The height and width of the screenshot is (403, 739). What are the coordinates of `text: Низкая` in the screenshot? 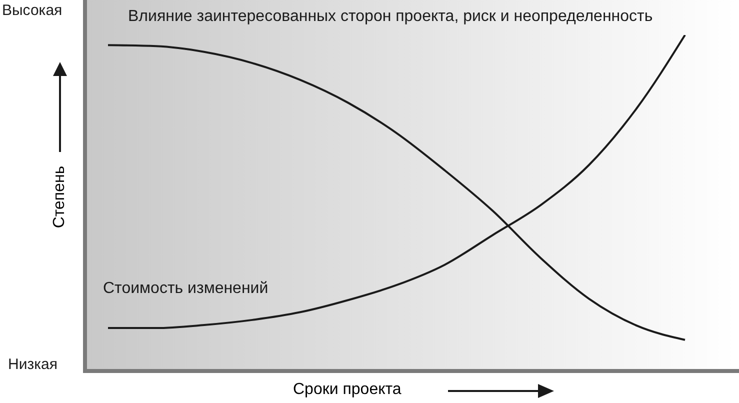 It's located at (33, 364).